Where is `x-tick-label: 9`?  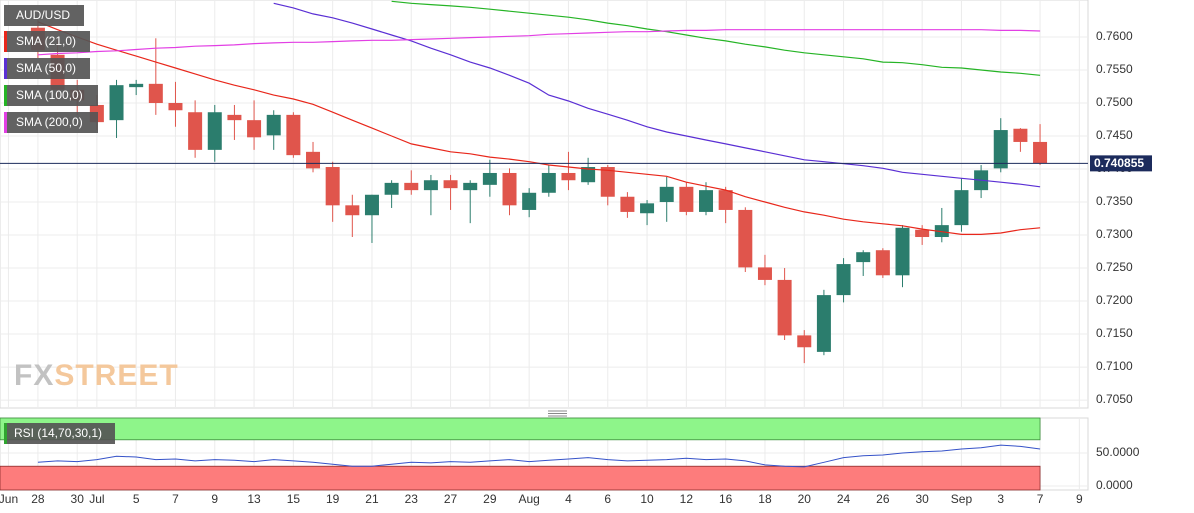 x-tick-label: 9 is located at coordinates (1079, 499).